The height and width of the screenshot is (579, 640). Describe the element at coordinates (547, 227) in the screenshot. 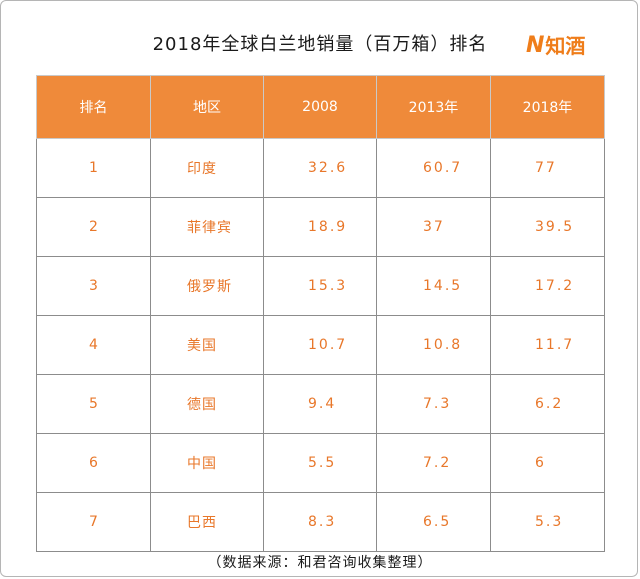

I see `value-2018-cell: 39.5` at that location.